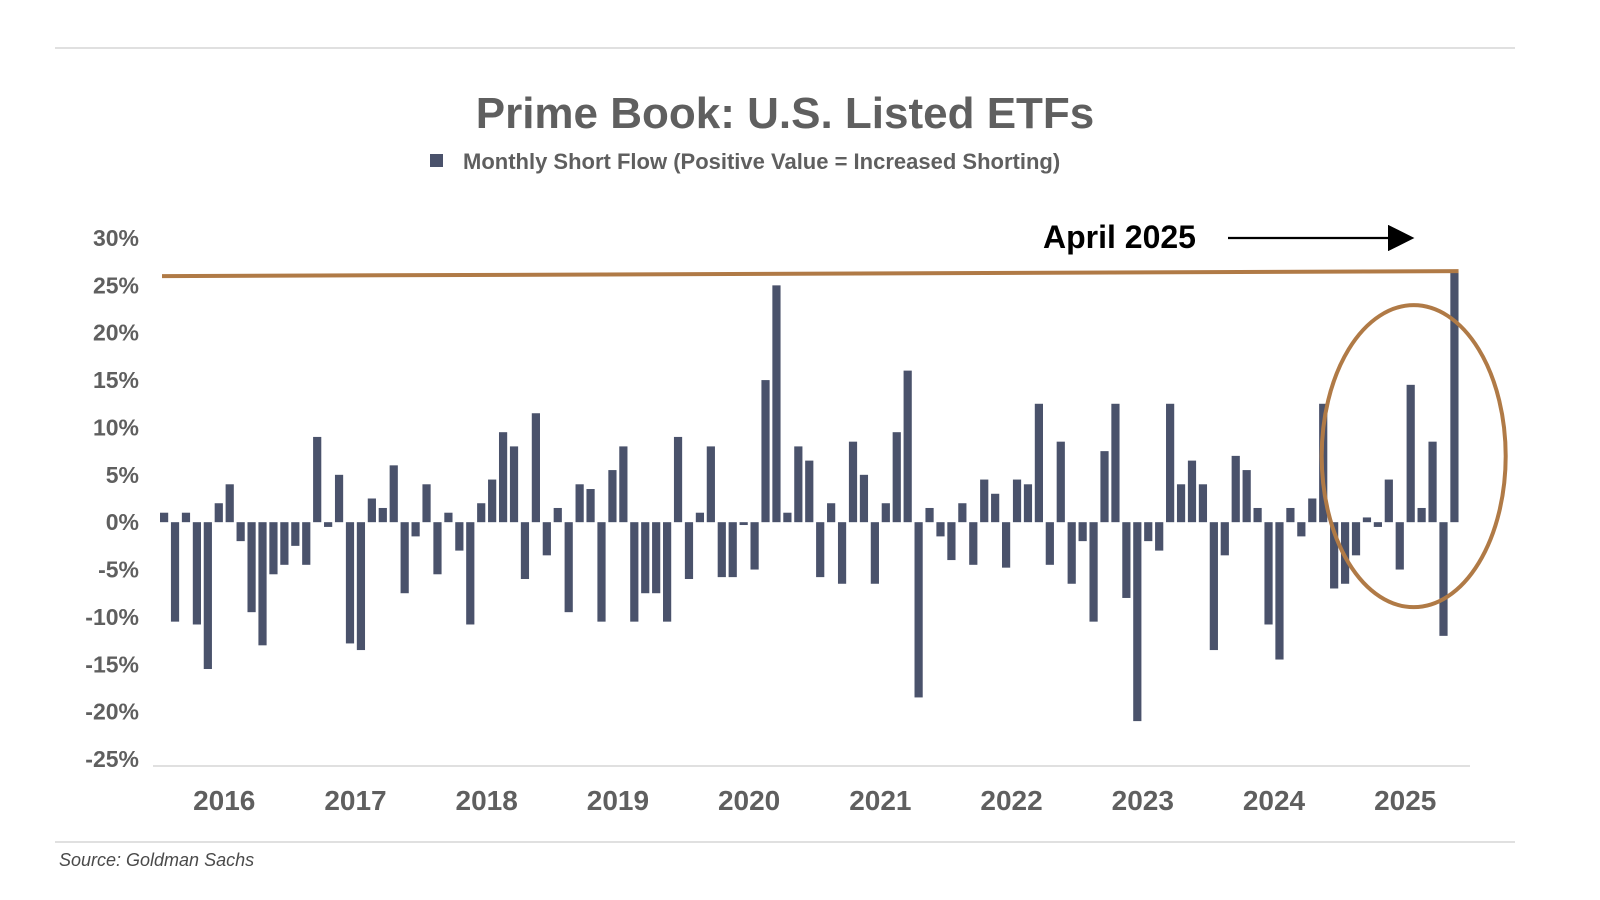 The width and height of the screenshot is (1600, 900). Describe the element at coordinates (880, 800) in the screenshot. I see `x-tick-label: 2021` at that location.